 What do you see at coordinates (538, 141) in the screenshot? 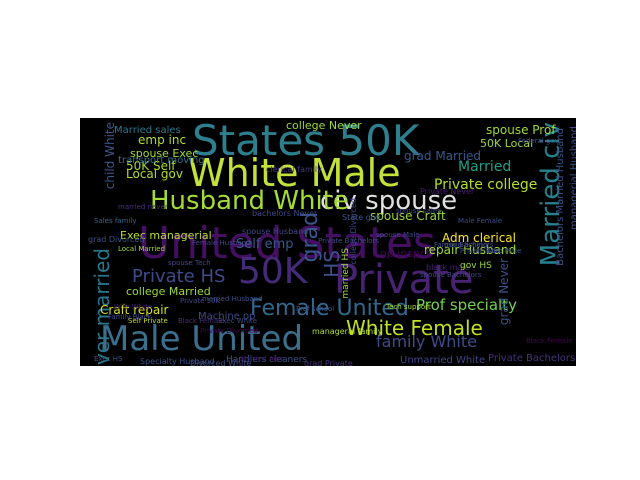
I see `cloud-word: Federal gov` at bounding box center [538, 141].